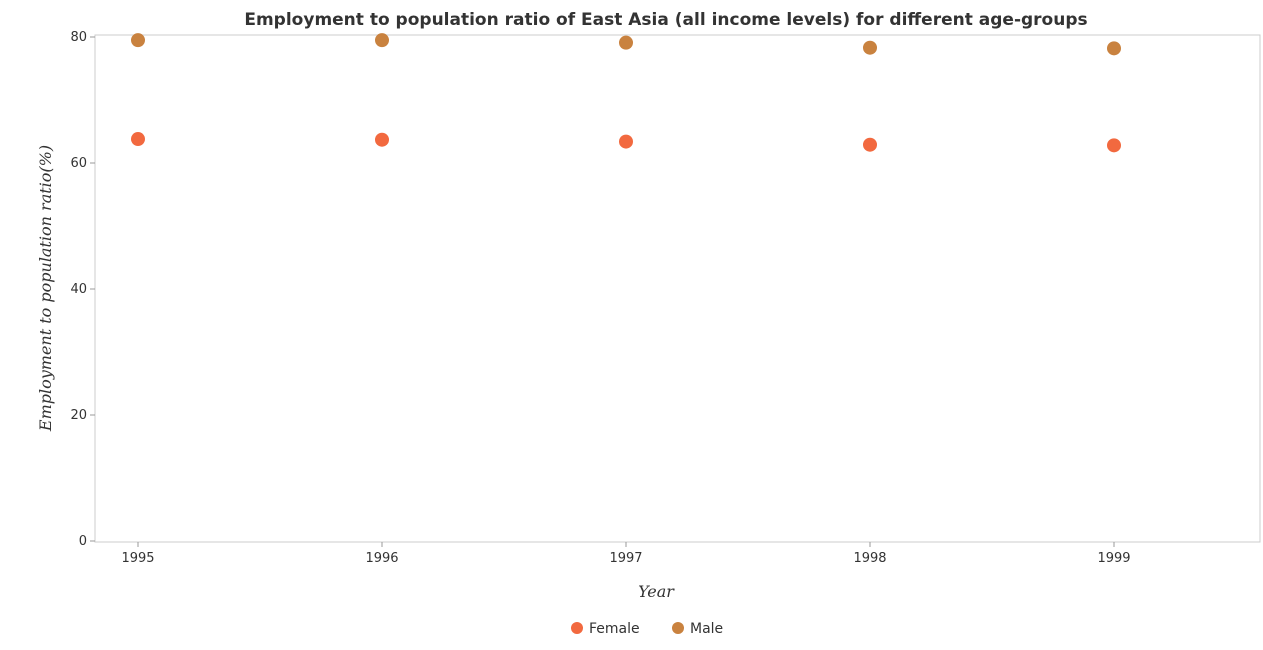 Image resolution: width=1263 pixels, height=650 pixels. I want to click on x-tick-label: 1999, so click(1113, 558).